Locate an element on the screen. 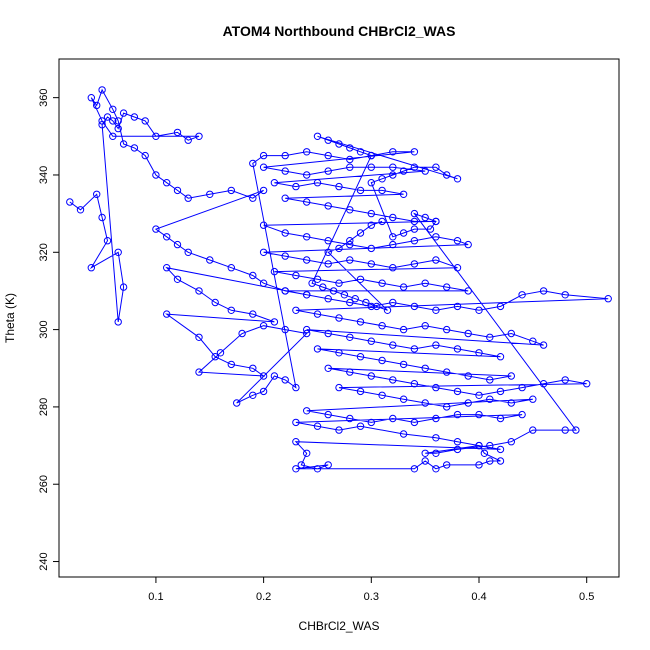 The height and width of the screenshot is (650, 650). x-tick-label: 0.3 is located at coordinates (371, 597).